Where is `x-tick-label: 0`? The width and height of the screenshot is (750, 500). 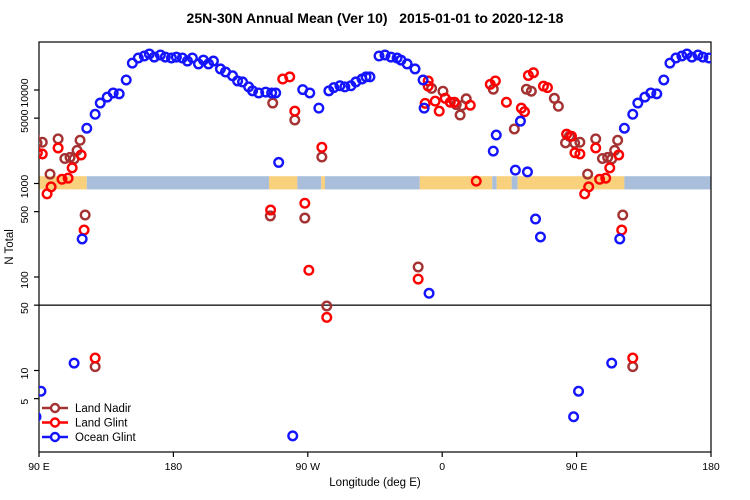 x-tick-label: 0 is located at coordinates (442, 467).